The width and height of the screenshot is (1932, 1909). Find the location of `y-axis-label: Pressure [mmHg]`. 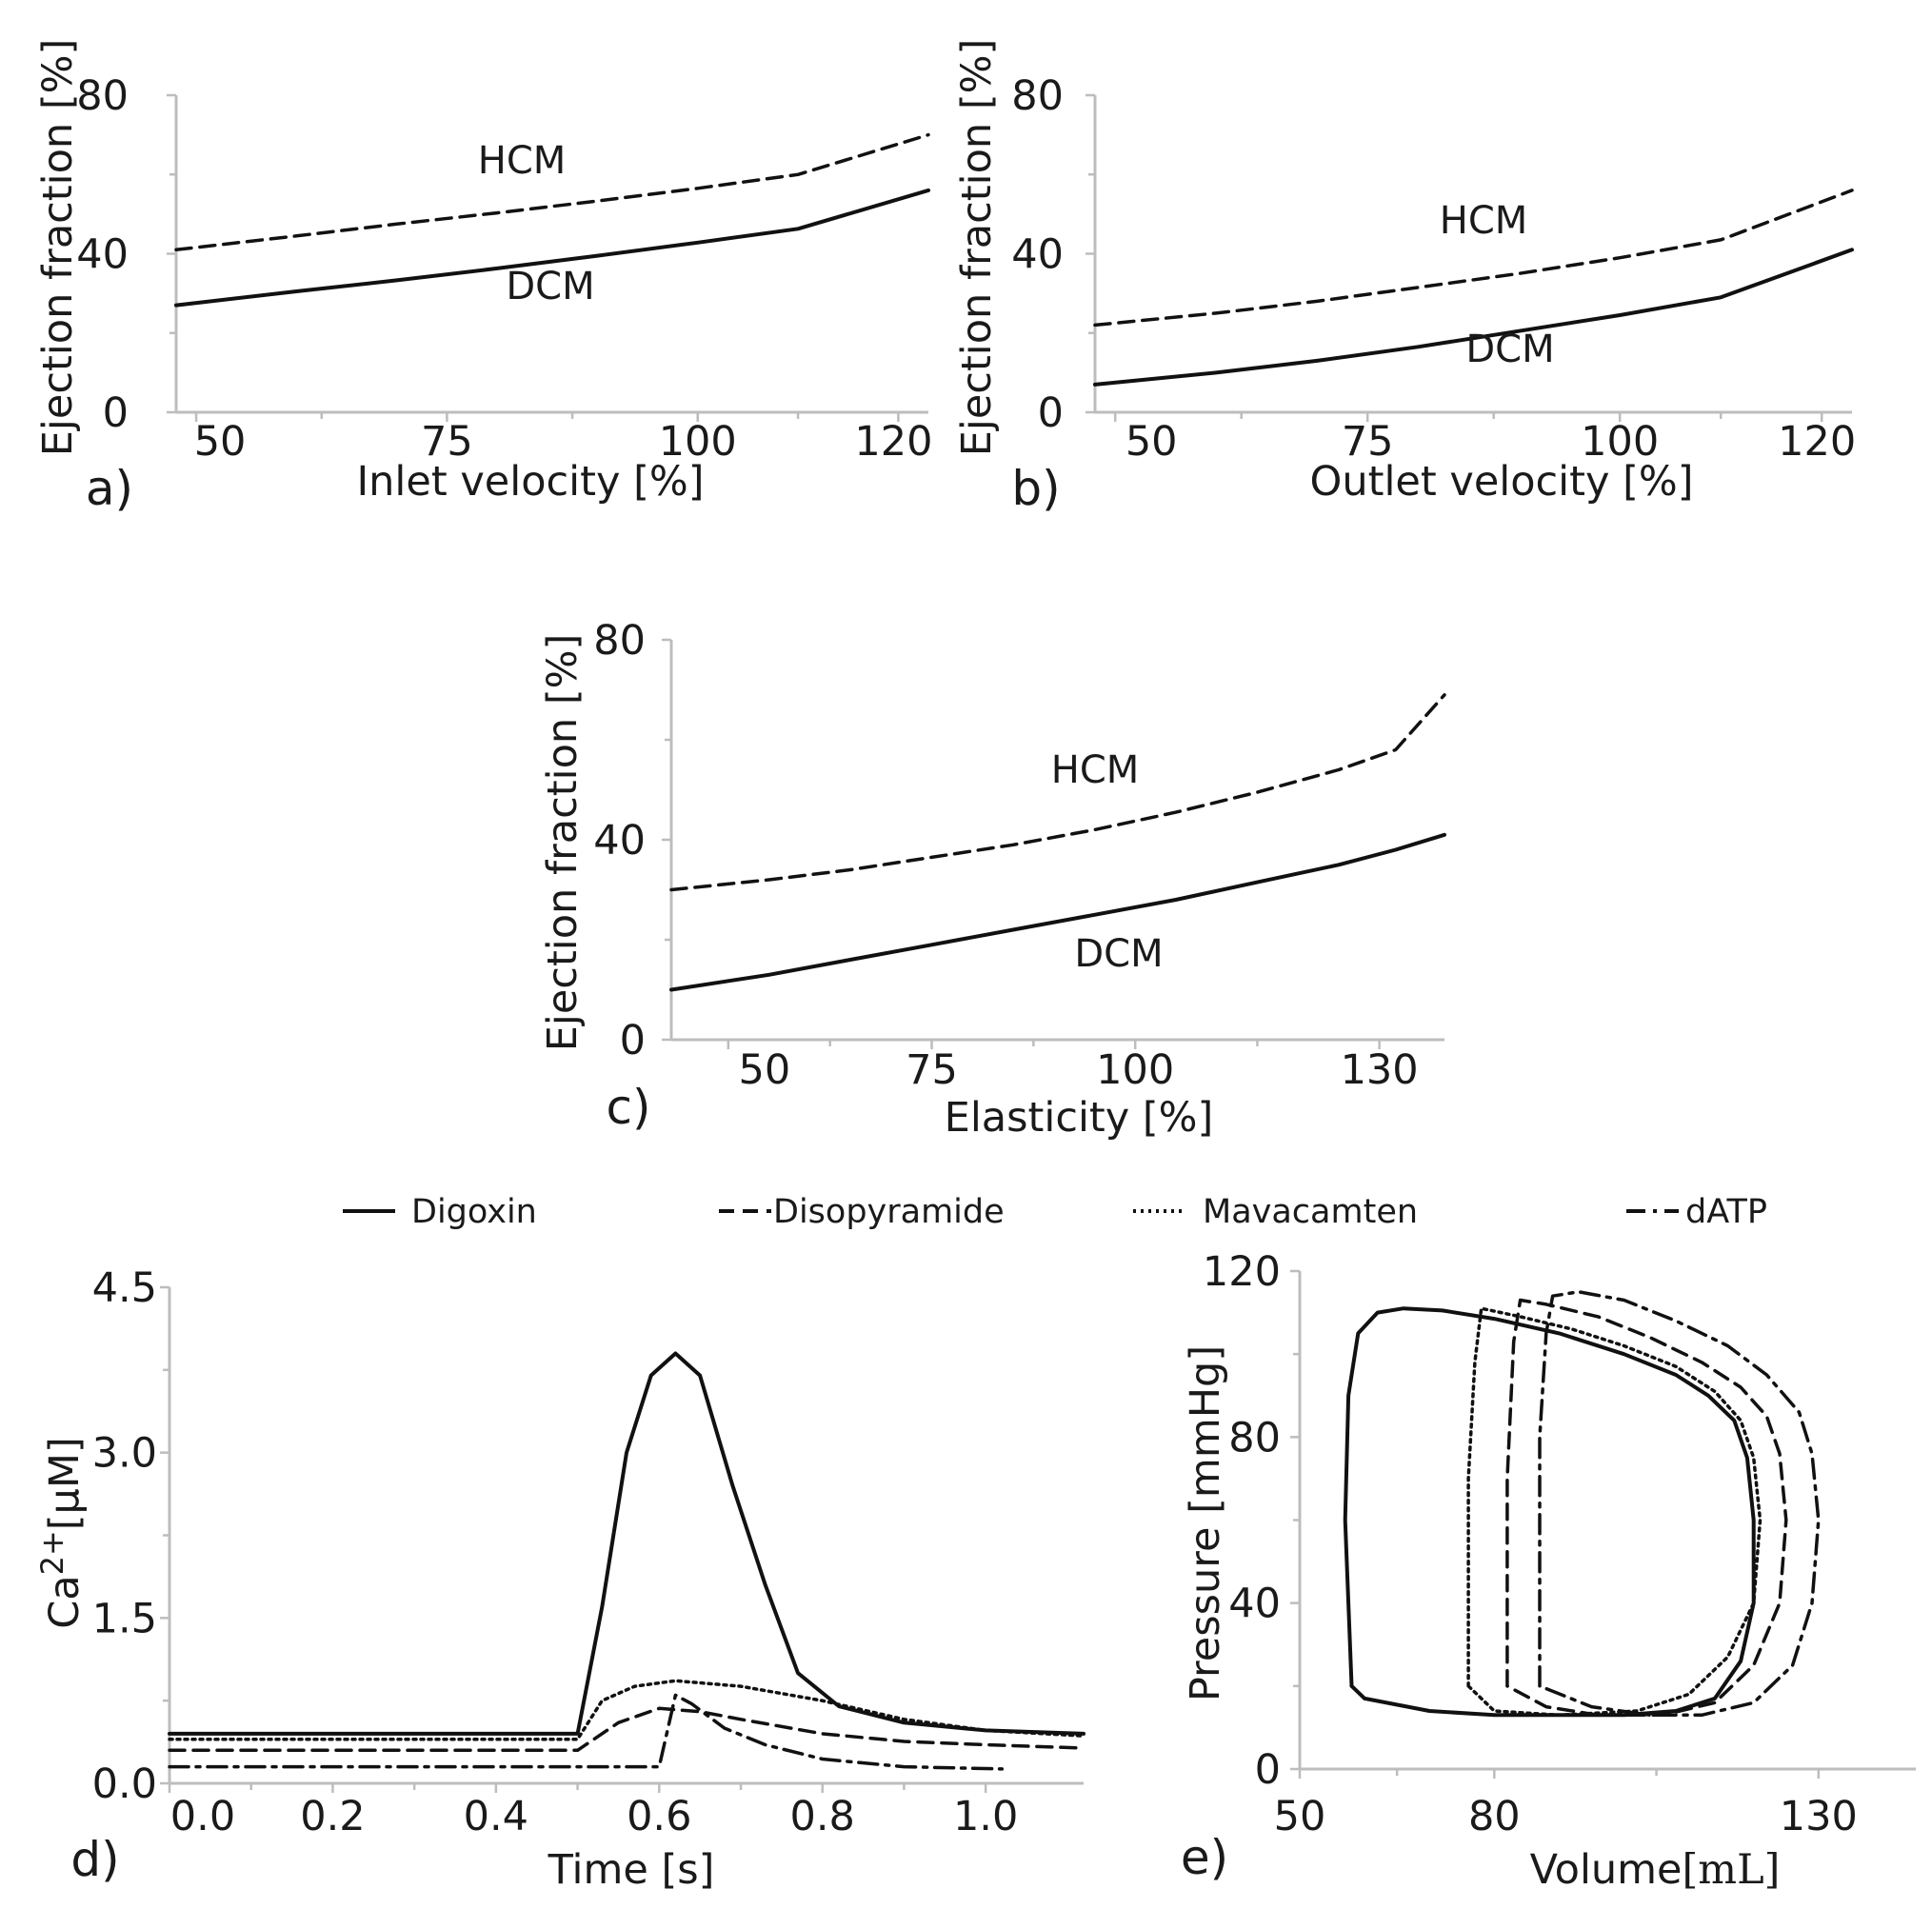

y-axis-label: Pressure [mmHg] is located at coordinates (1205, 1523).